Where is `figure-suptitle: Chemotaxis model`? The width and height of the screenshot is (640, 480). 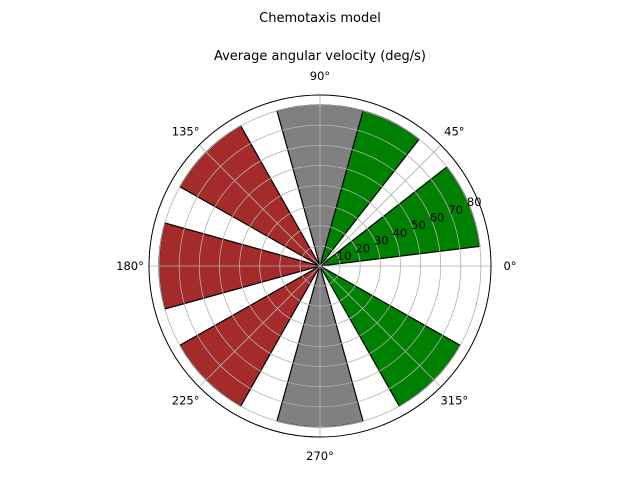
figure-suptitle: Chemotaxis model is located at coordinates (320, 18).